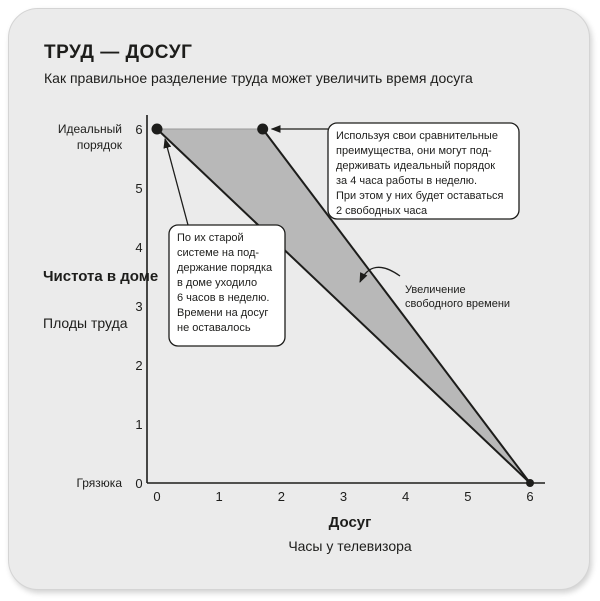  What do you see at coordinates (99, 483) in the screenshot?
I see `y-tick-name-bottom: Грязюка` at bounding box center [99, 483].